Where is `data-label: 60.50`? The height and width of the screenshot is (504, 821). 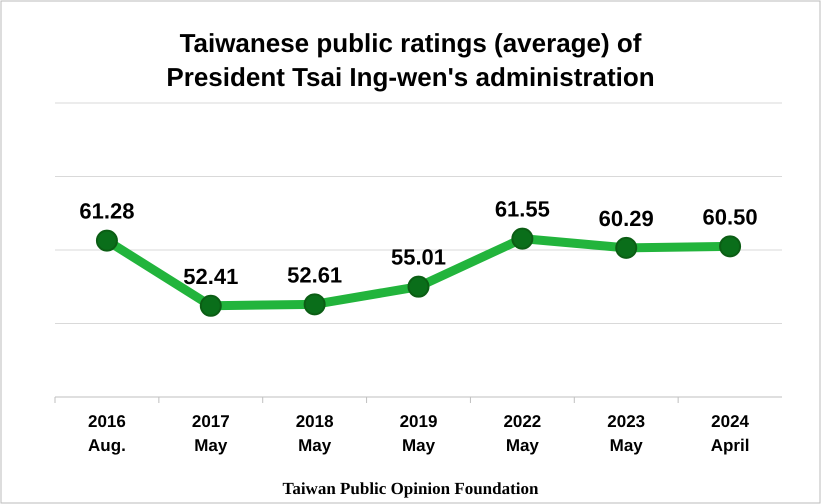 data-label: 60.50 is located at coordinates (730, 217).